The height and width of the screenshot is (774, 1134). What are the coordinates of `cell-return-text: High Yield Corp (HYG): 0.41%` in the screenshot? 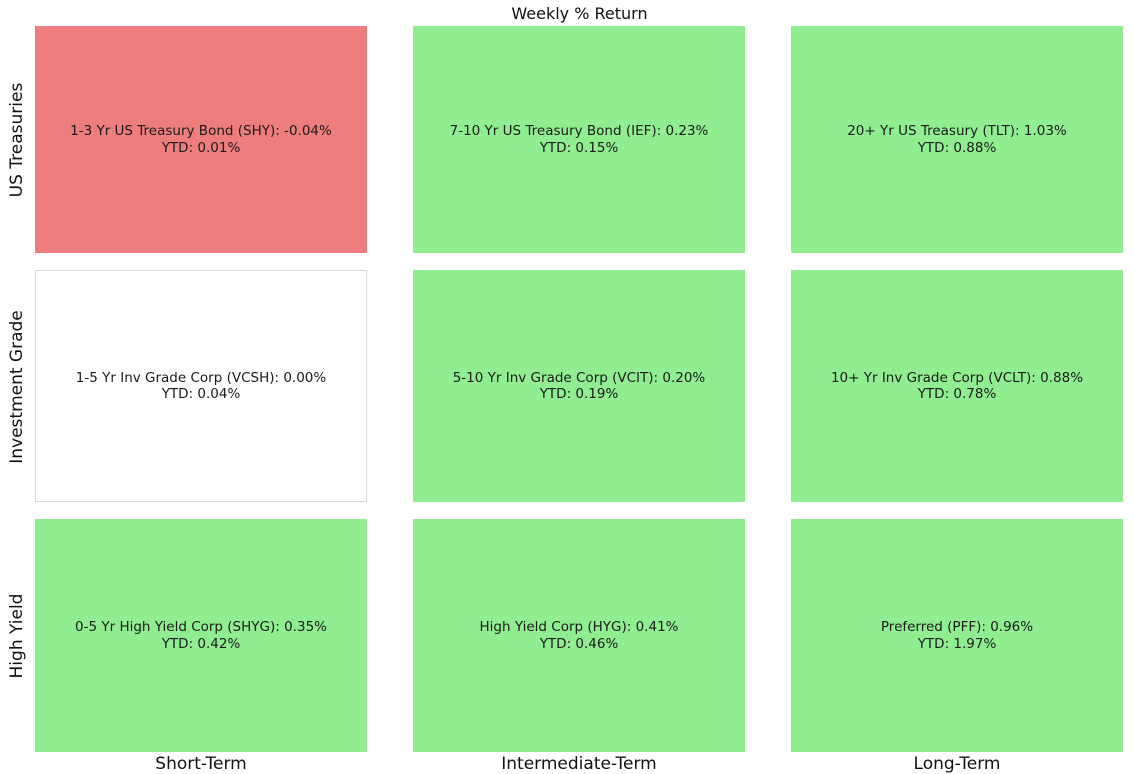 It's located at (579, 627).